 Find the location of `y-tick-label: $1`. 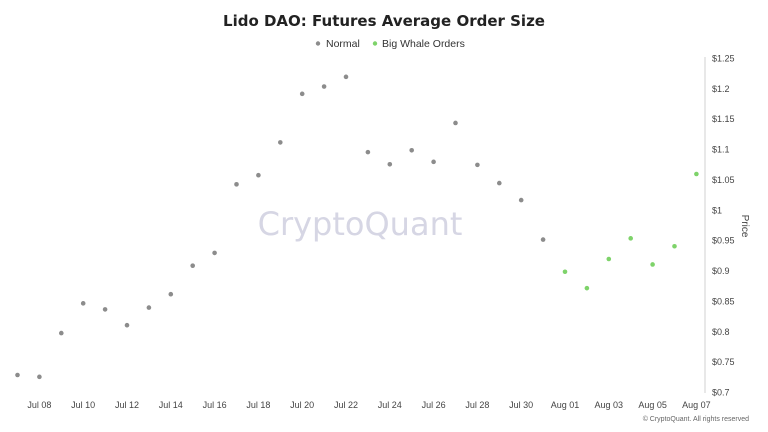

y-tick-label: $1 is located at coordinates (717, 210).